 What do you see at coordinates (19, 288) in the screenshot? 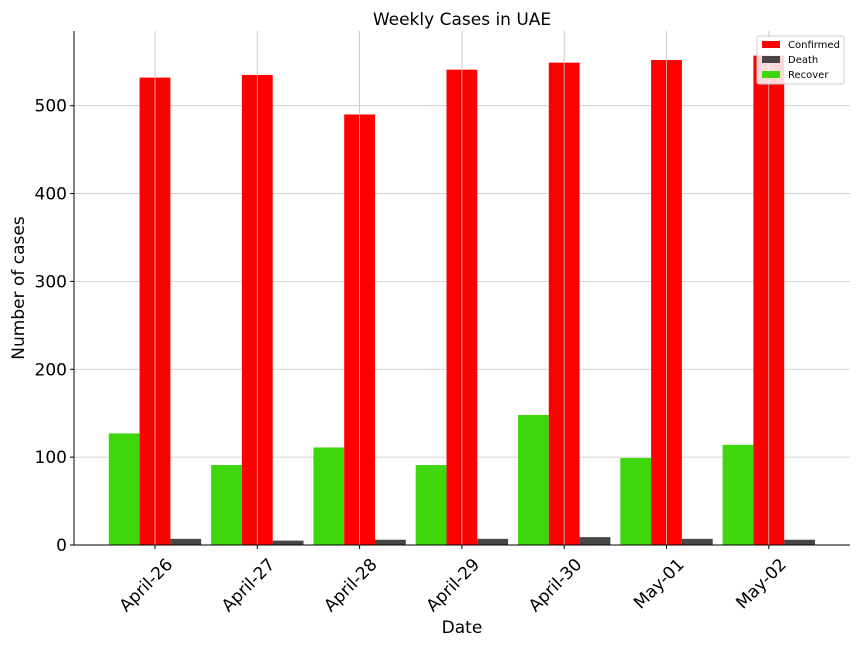
I see `y-axis-label: Number of cases` at bounding box center [19, 288].